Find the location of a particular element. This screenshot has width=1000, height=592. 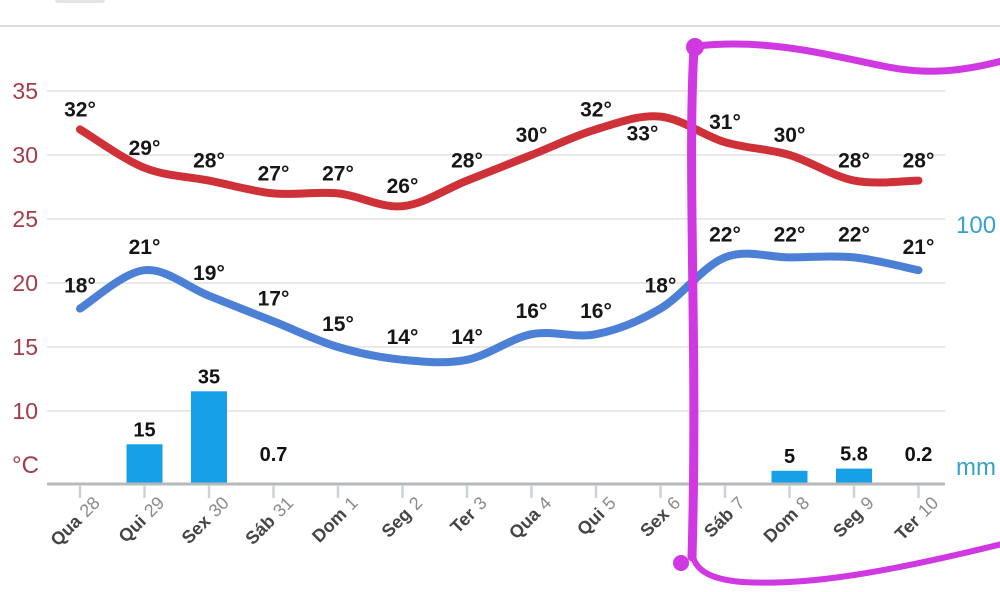

y-axis-labels-group: 35 30 25 20 15 10 is located at coordinates (25, 251).